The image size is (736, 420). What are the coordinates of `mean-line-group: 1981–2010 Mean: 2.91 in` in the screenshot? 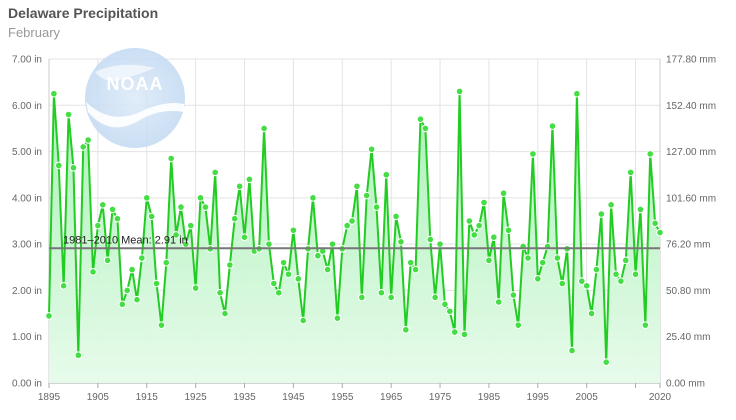 It's located at (354, 242).